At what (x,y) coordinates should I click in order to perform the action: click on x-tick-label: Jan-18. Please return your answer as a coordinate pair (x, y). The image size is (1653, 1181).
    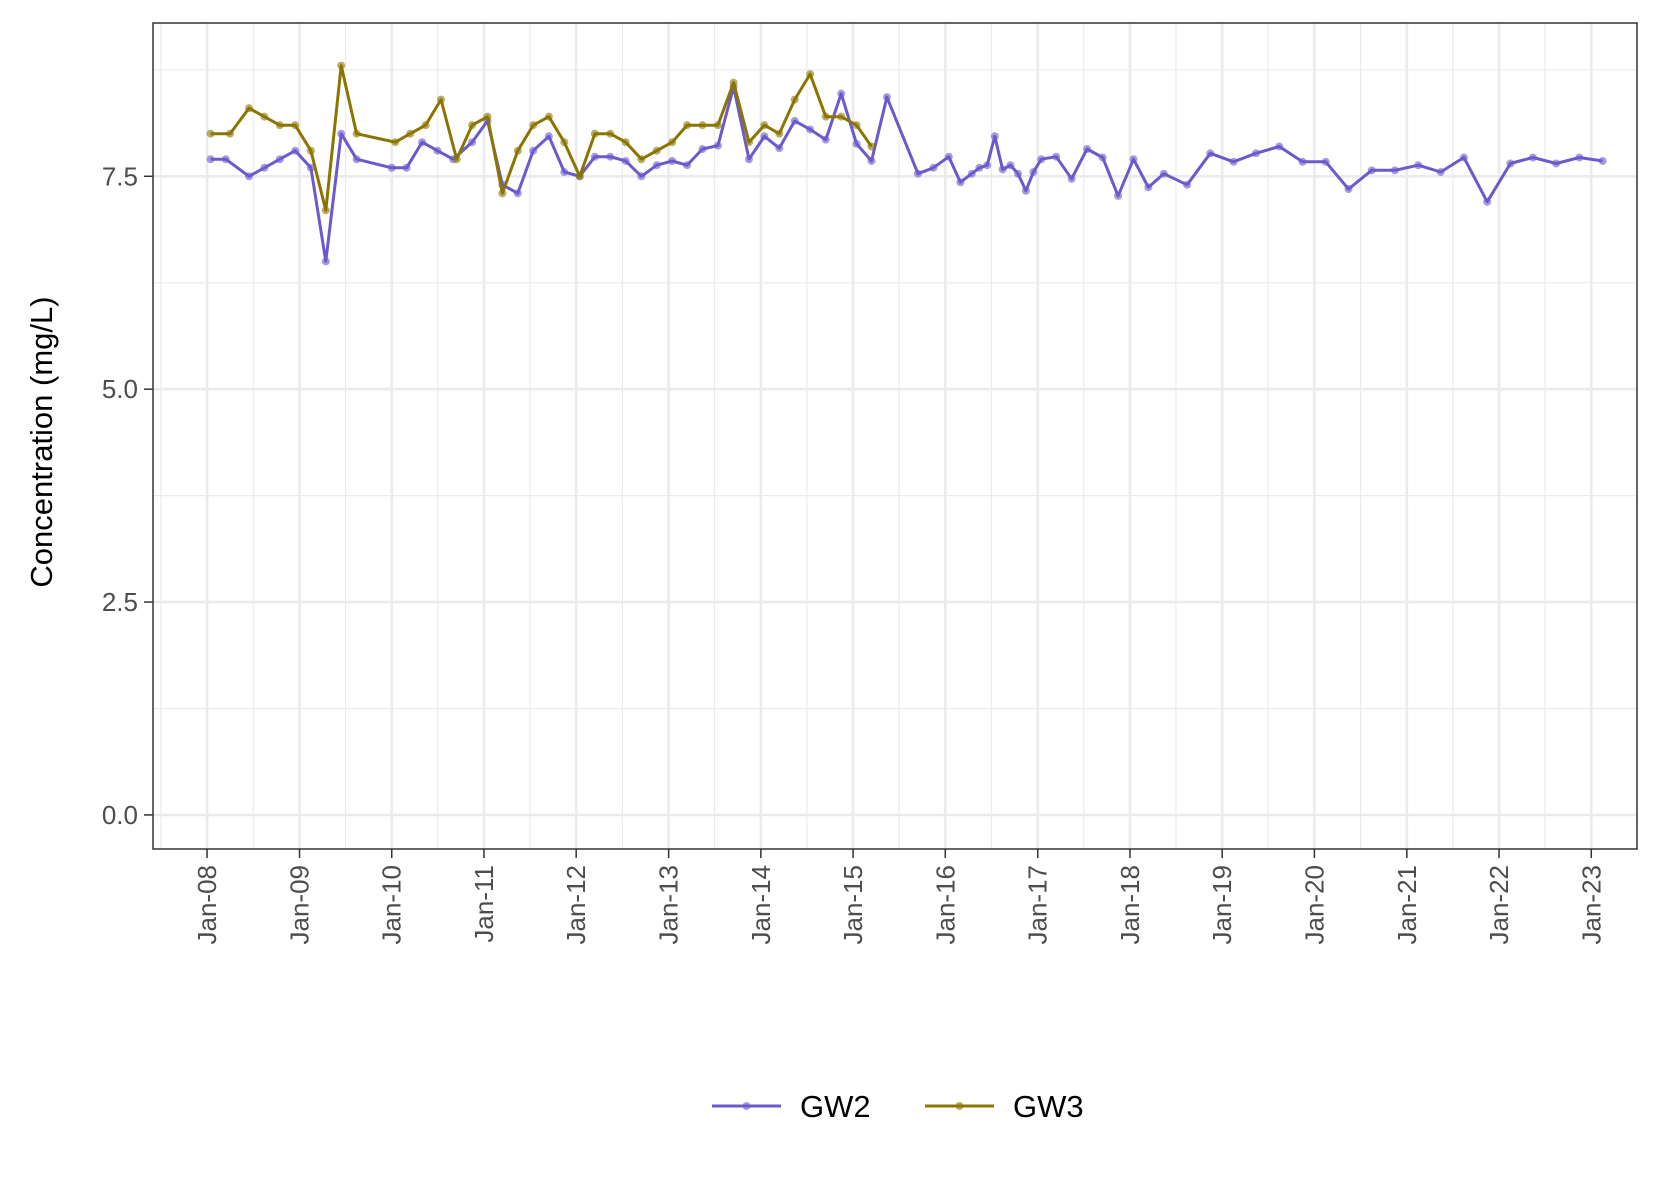
    Looking at the image, I should click on (1130, 905).